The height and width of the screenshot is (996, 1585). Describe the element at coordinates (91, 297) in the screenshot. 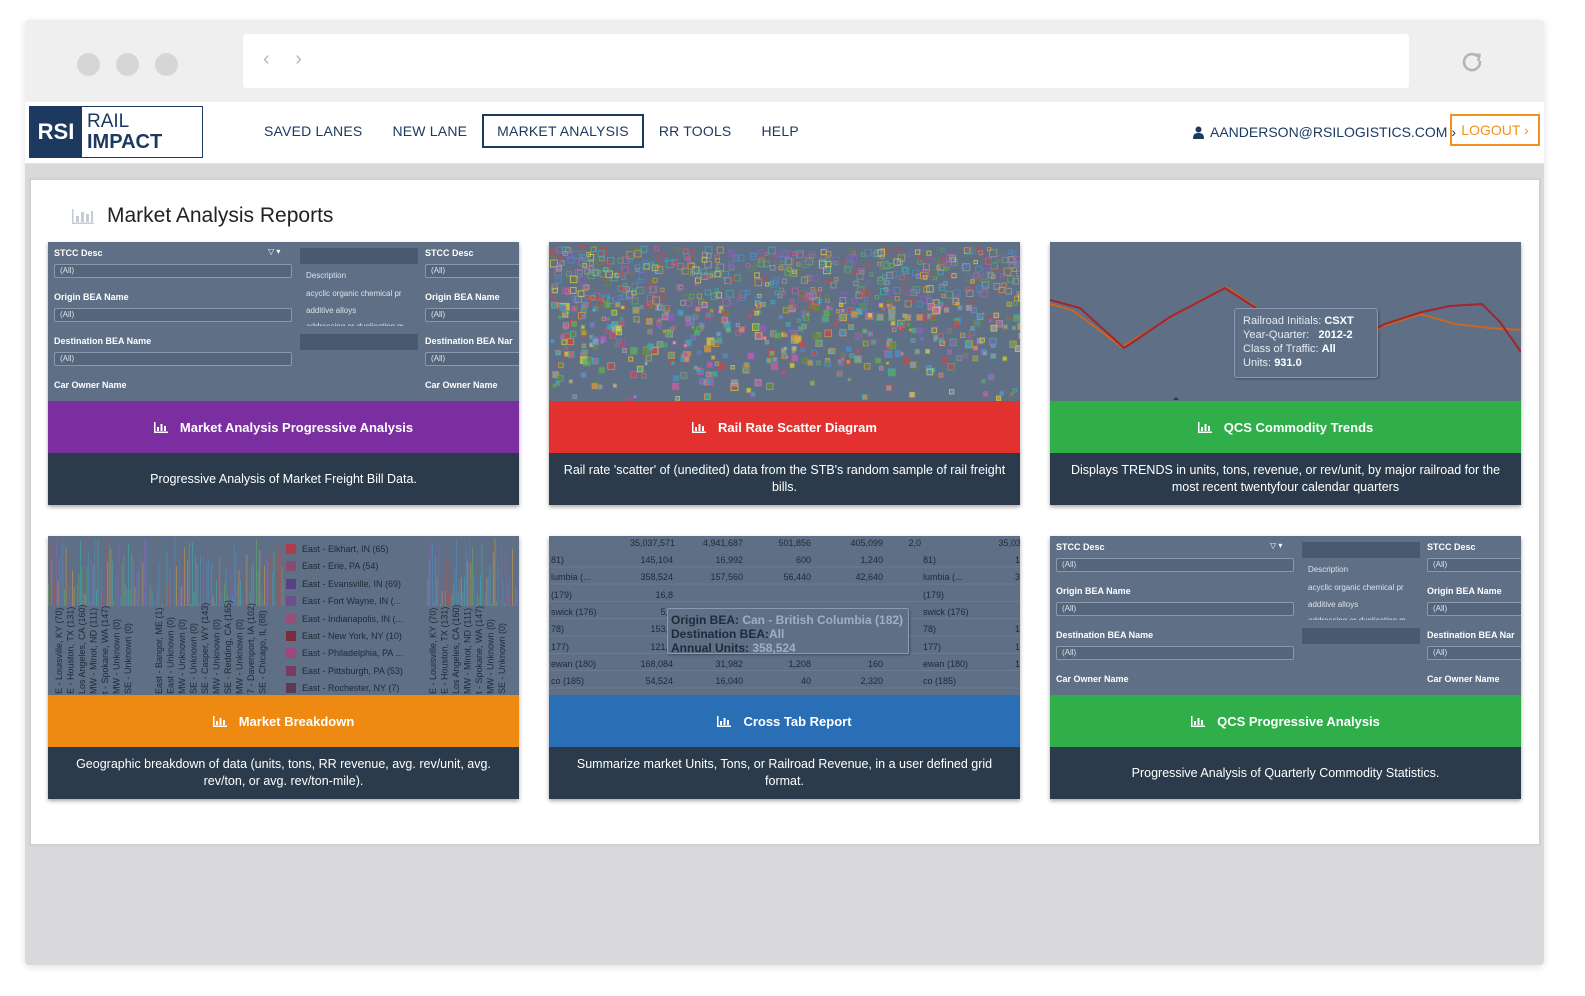

I see `filter-label: Origin BEA Name` at that location.